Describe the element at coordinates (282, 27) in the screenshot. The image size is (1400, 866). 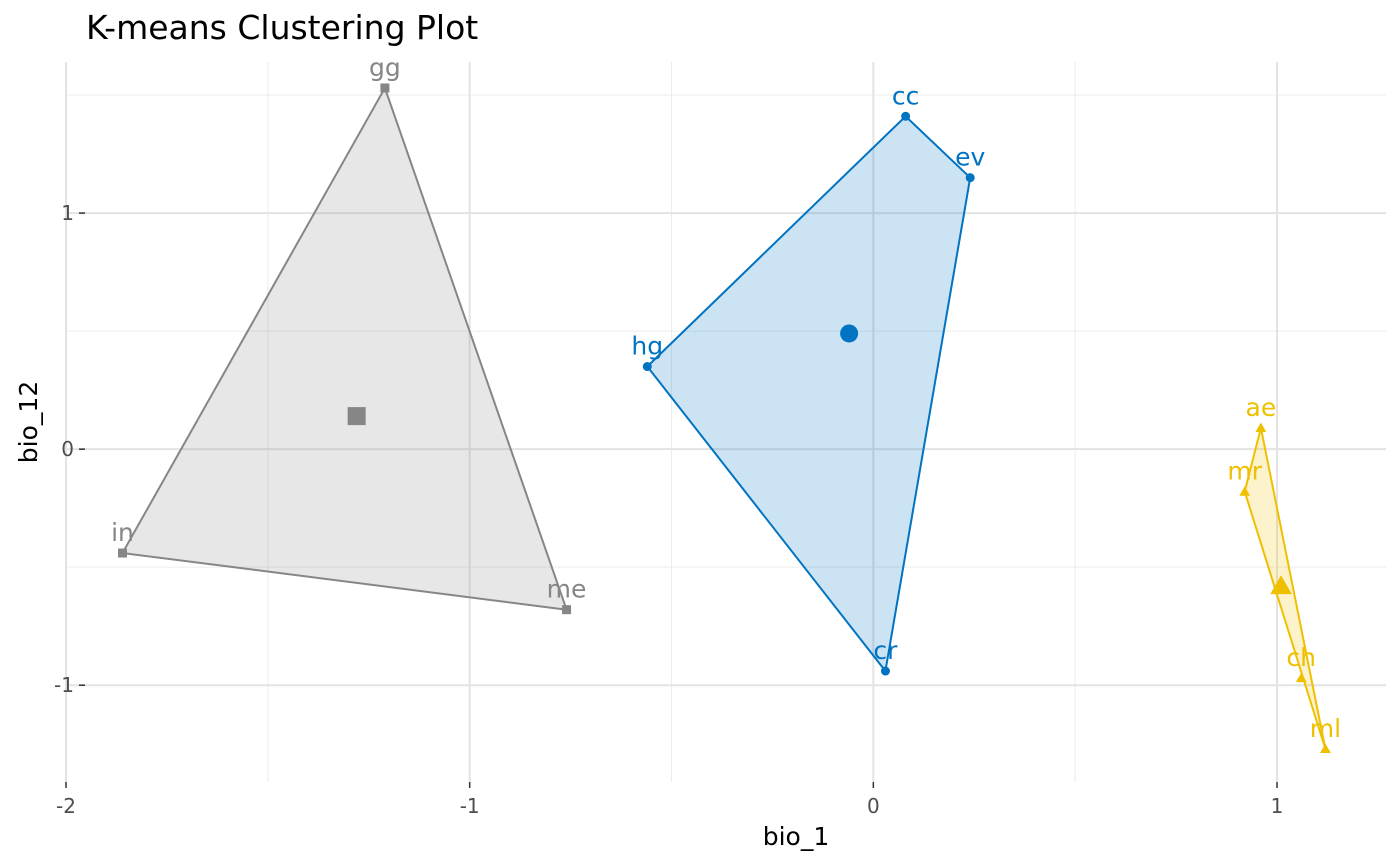
I see `chart-title: K-means Clustering Plot` at that location.